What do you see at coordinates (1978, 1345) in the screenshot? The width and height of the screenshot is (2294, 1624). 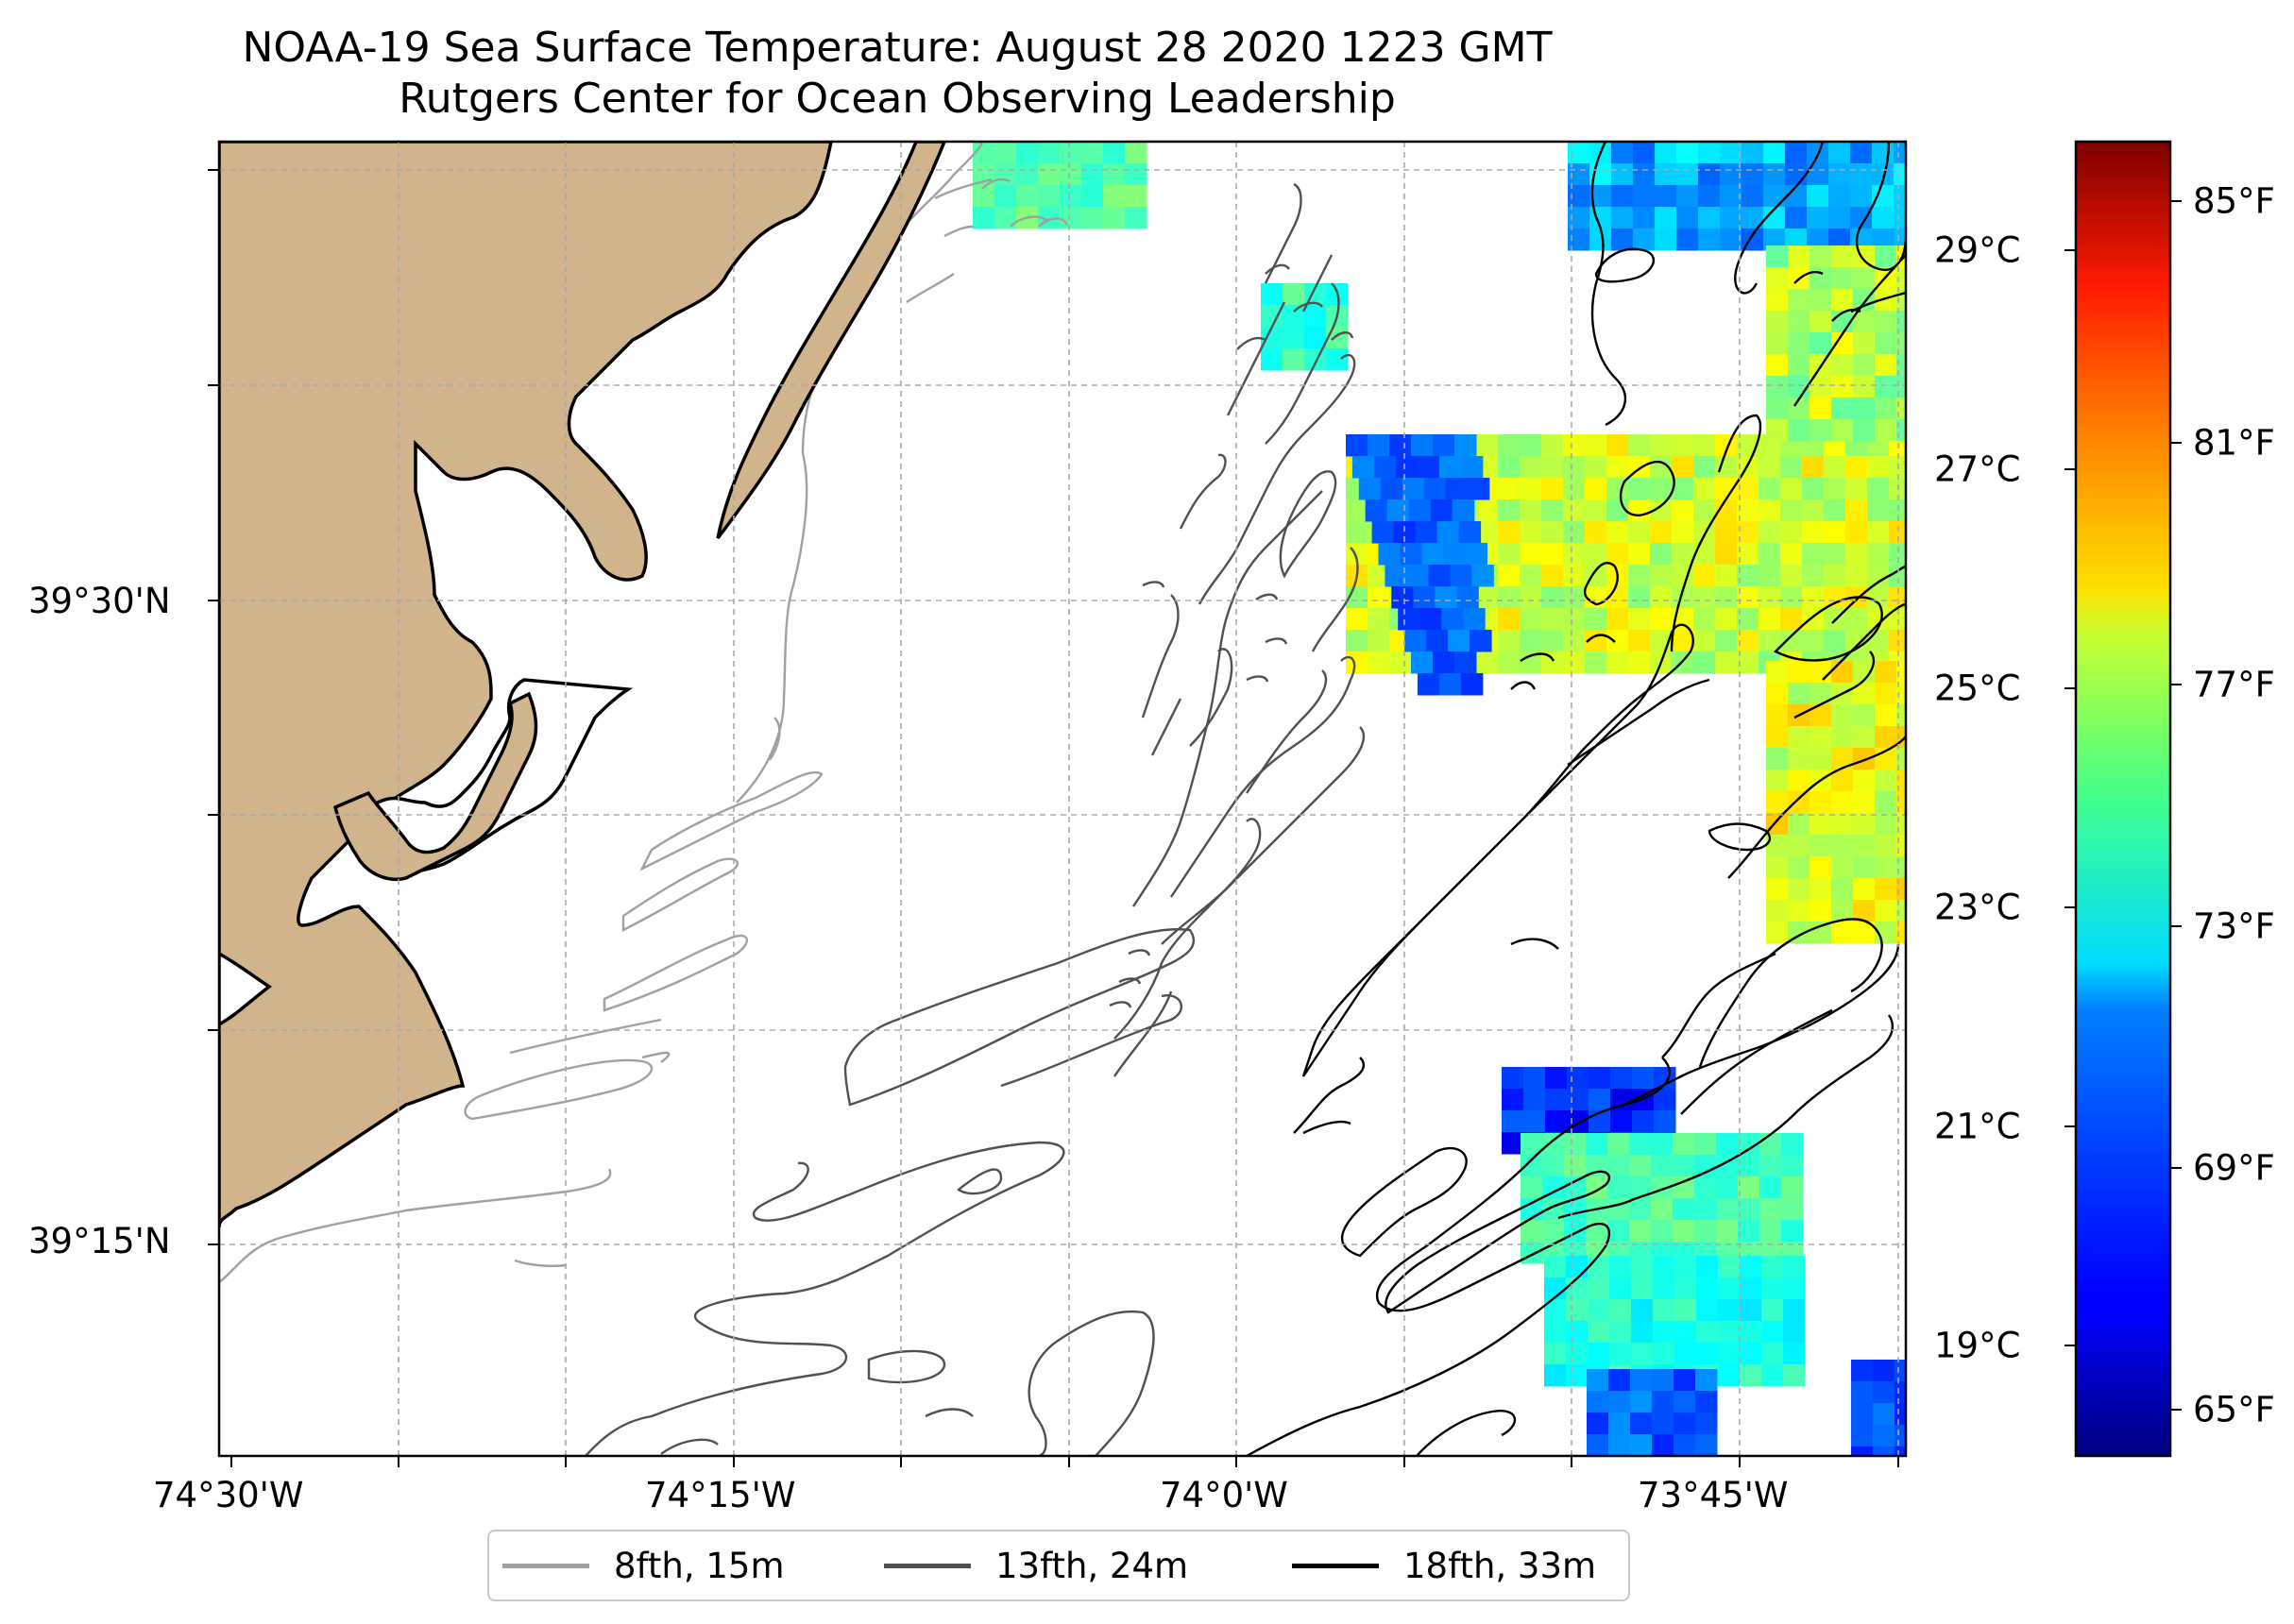 I see `colorbar-celsius-label: 19°C` at bounding box center [1978, 1345].